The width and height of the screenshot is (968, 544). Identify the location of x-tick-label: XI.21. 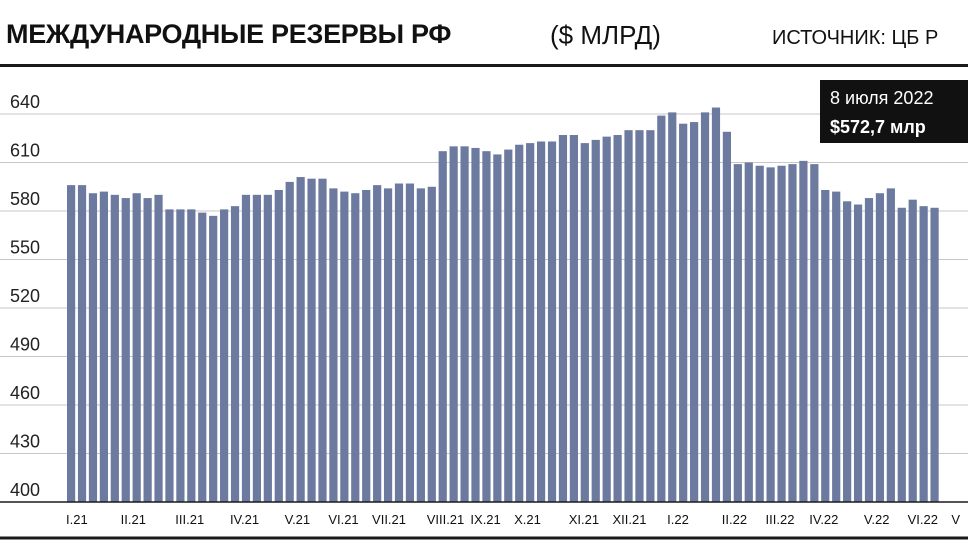
(584, 519).